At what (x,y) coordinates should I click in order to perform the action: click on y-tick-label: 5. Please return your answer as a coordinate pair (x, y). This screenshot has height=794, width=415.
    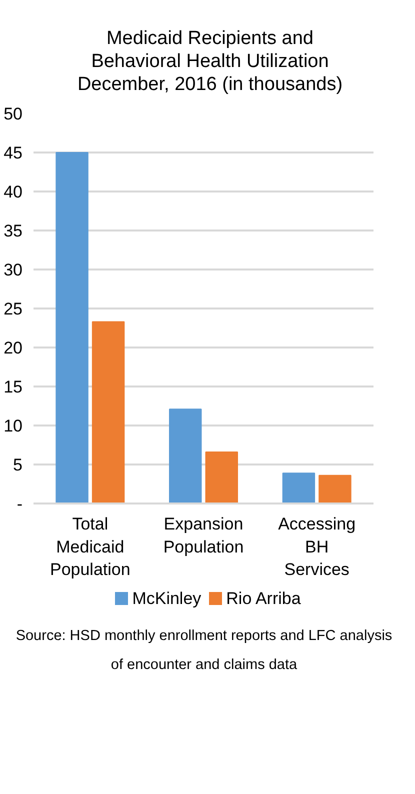
    Looking at the image, I should click on (18, 465).